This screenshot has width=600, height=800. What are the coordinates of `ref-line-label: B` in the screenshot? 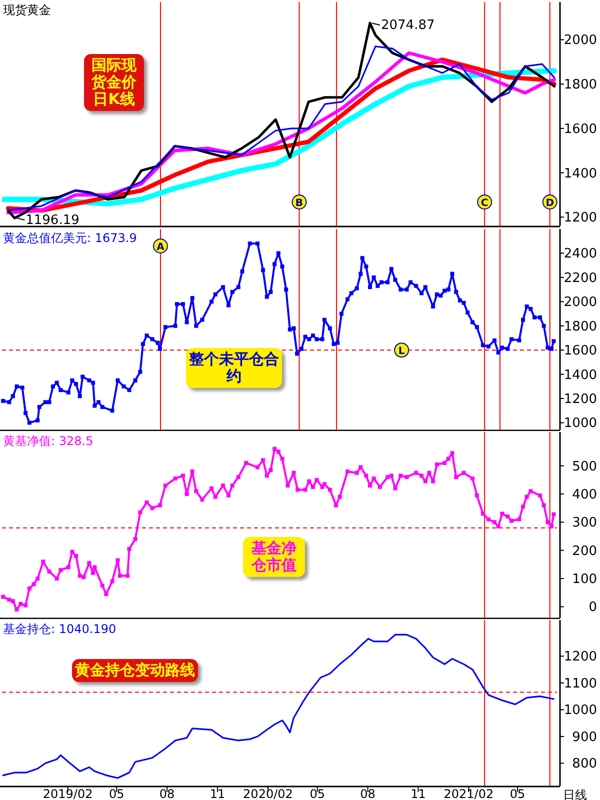 It's located at (299, 203).